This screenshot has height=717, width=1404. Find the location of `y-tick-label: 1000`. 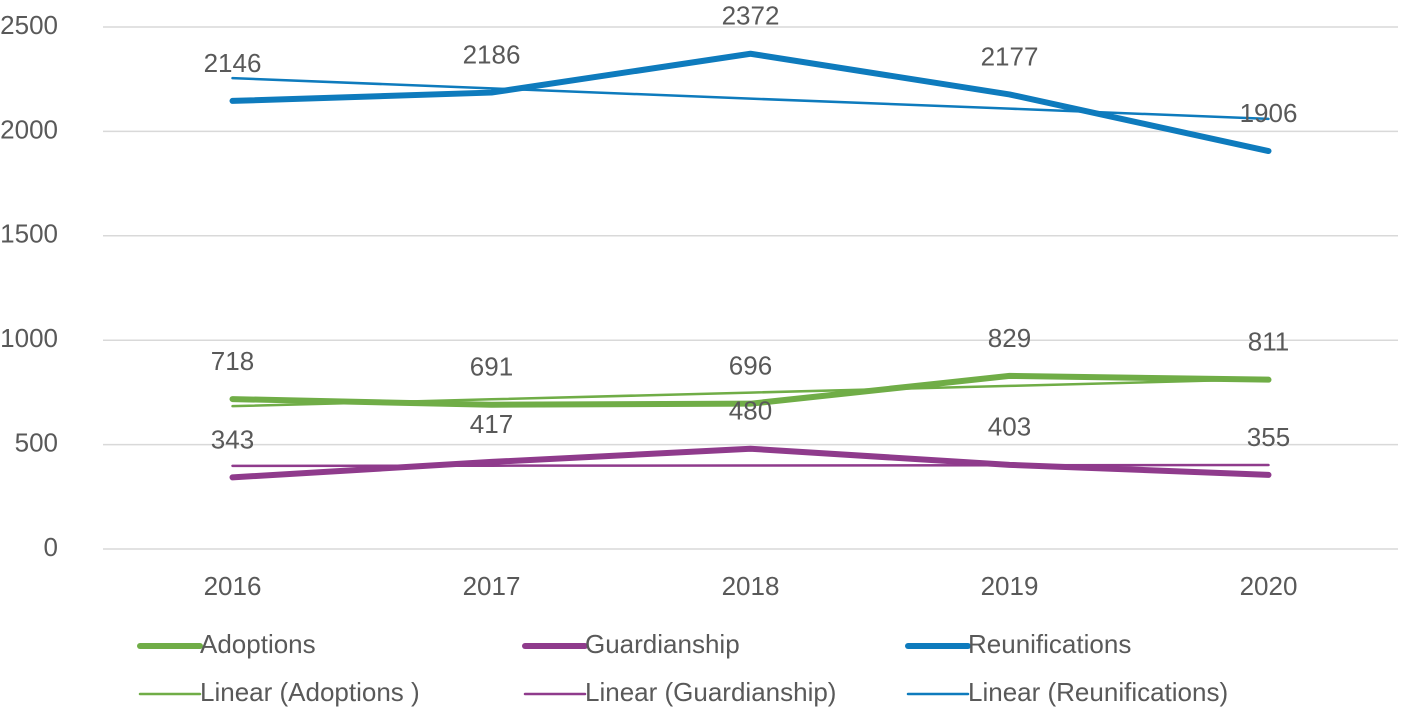

y-tick-label: 1000 is located at coordinates (29, 338).